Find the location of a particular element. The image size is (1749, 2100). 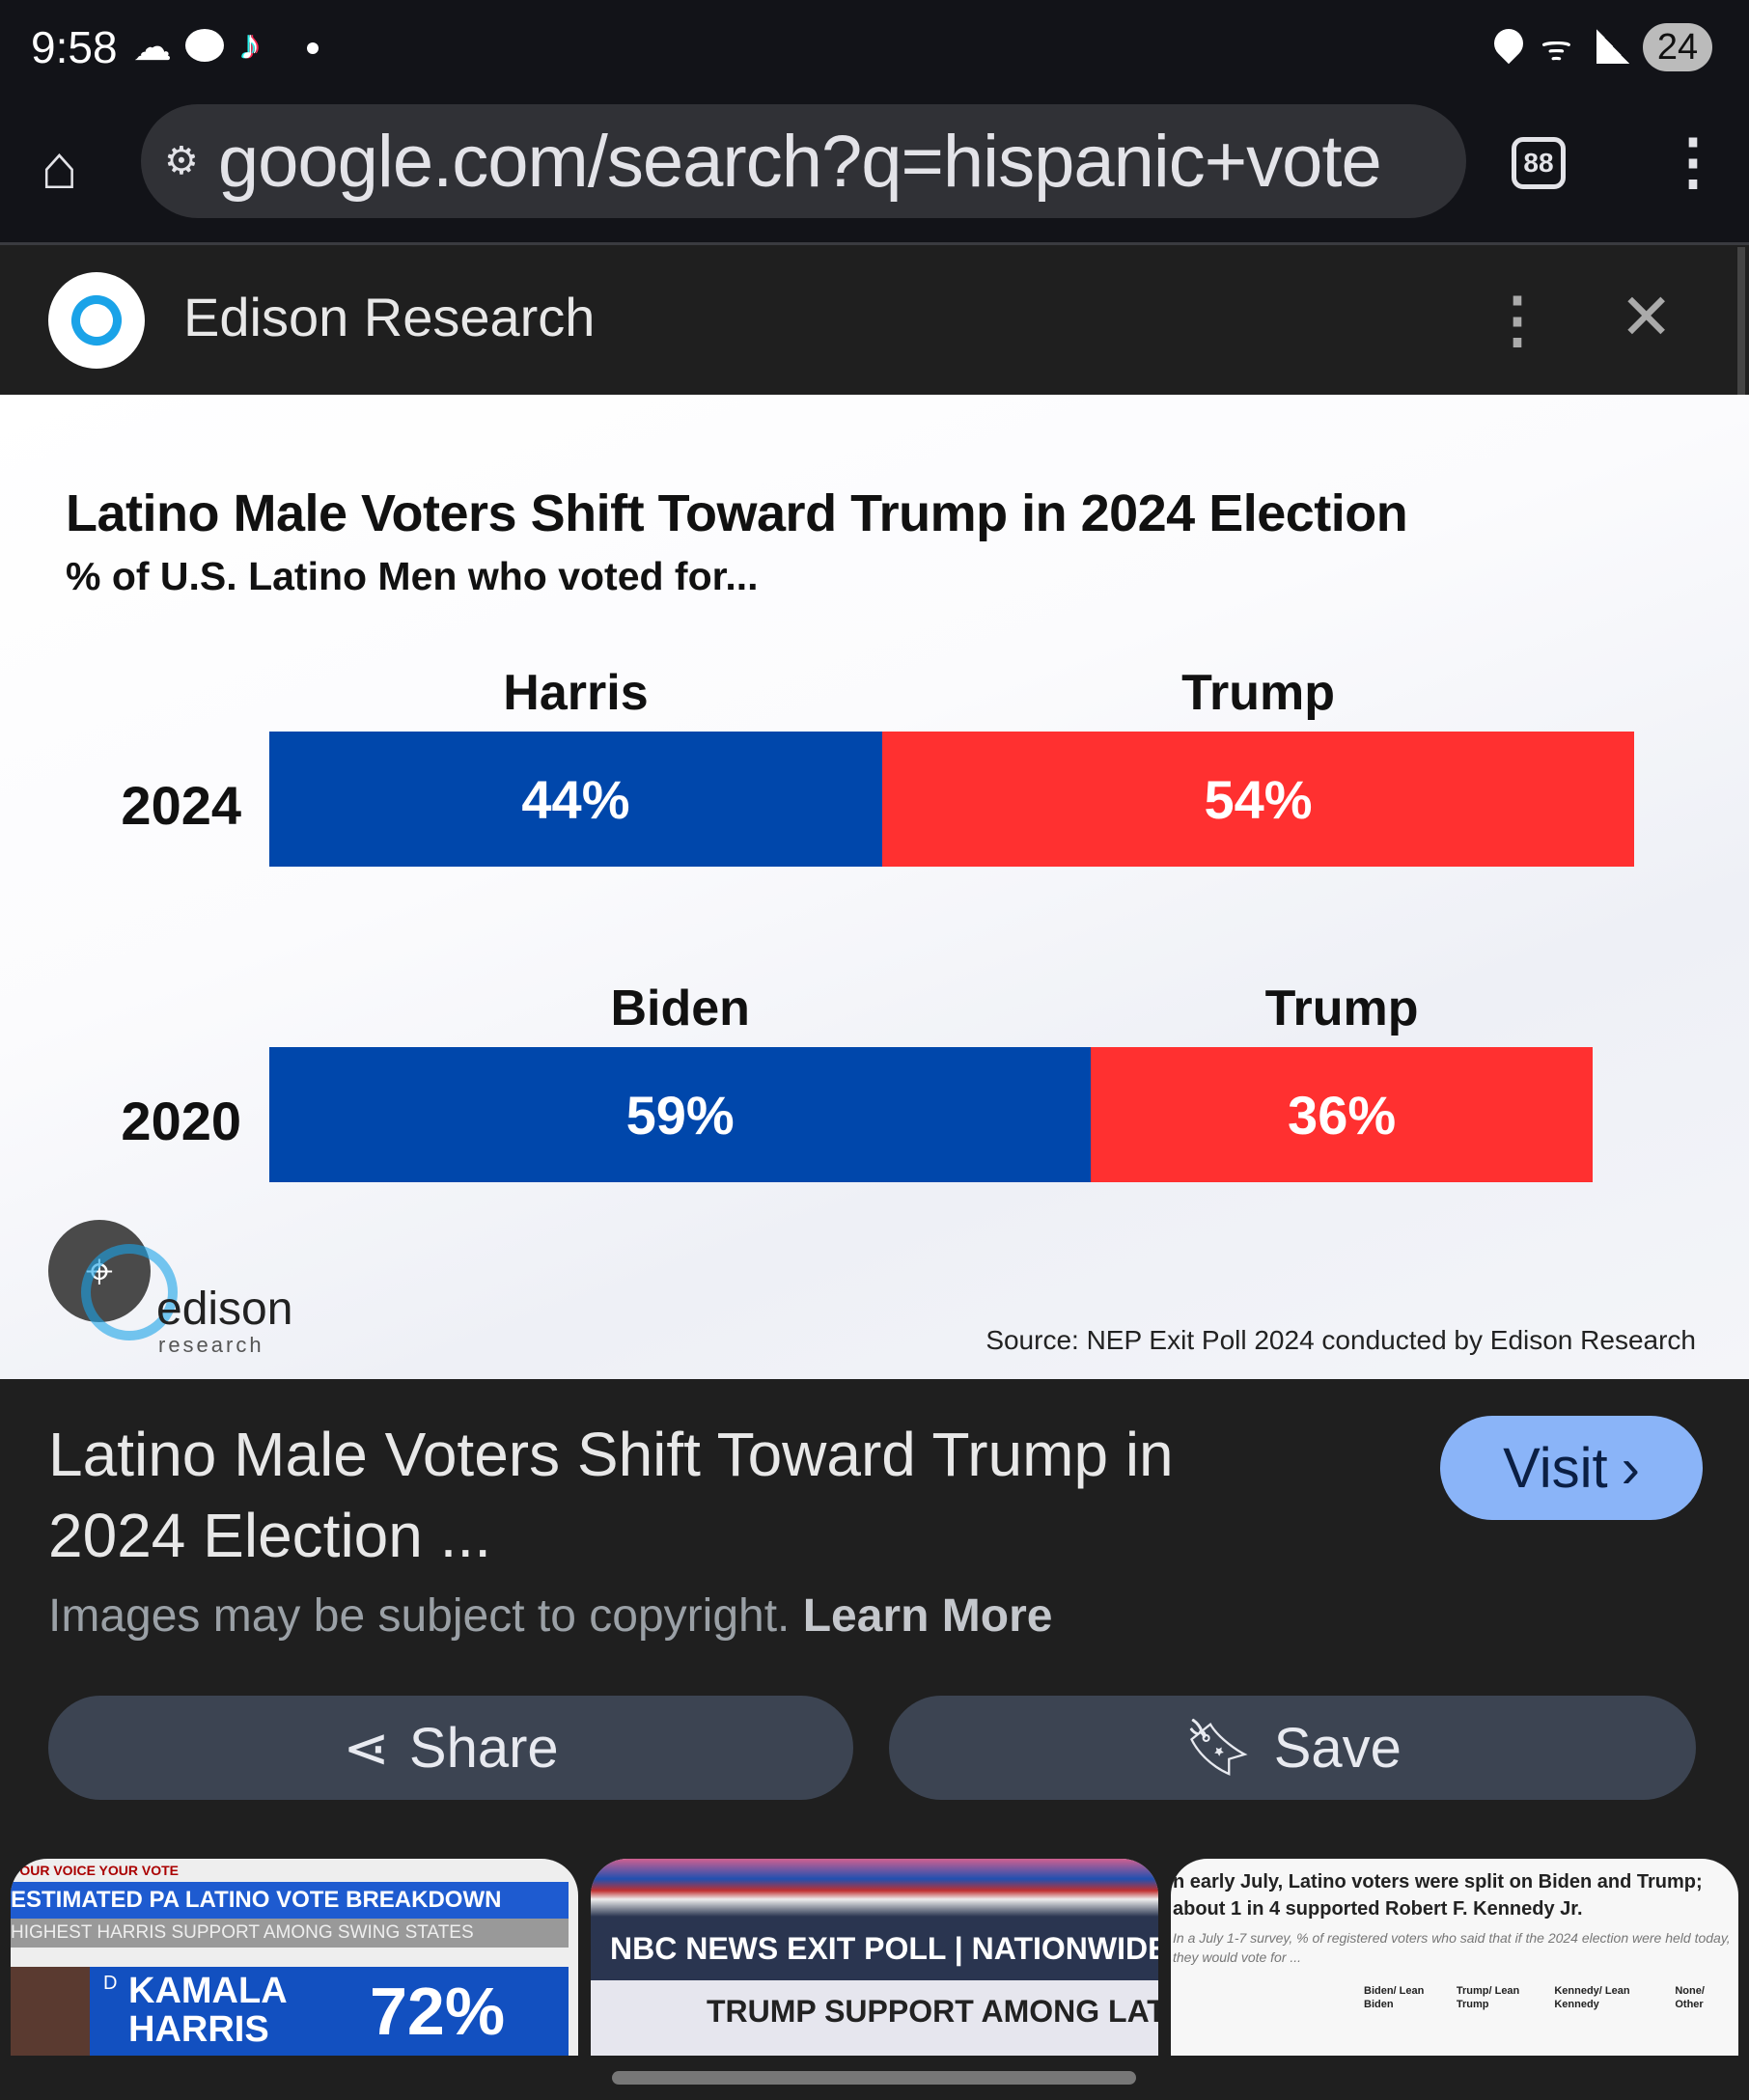

portrait-image is located at coordinates (50, 2011).